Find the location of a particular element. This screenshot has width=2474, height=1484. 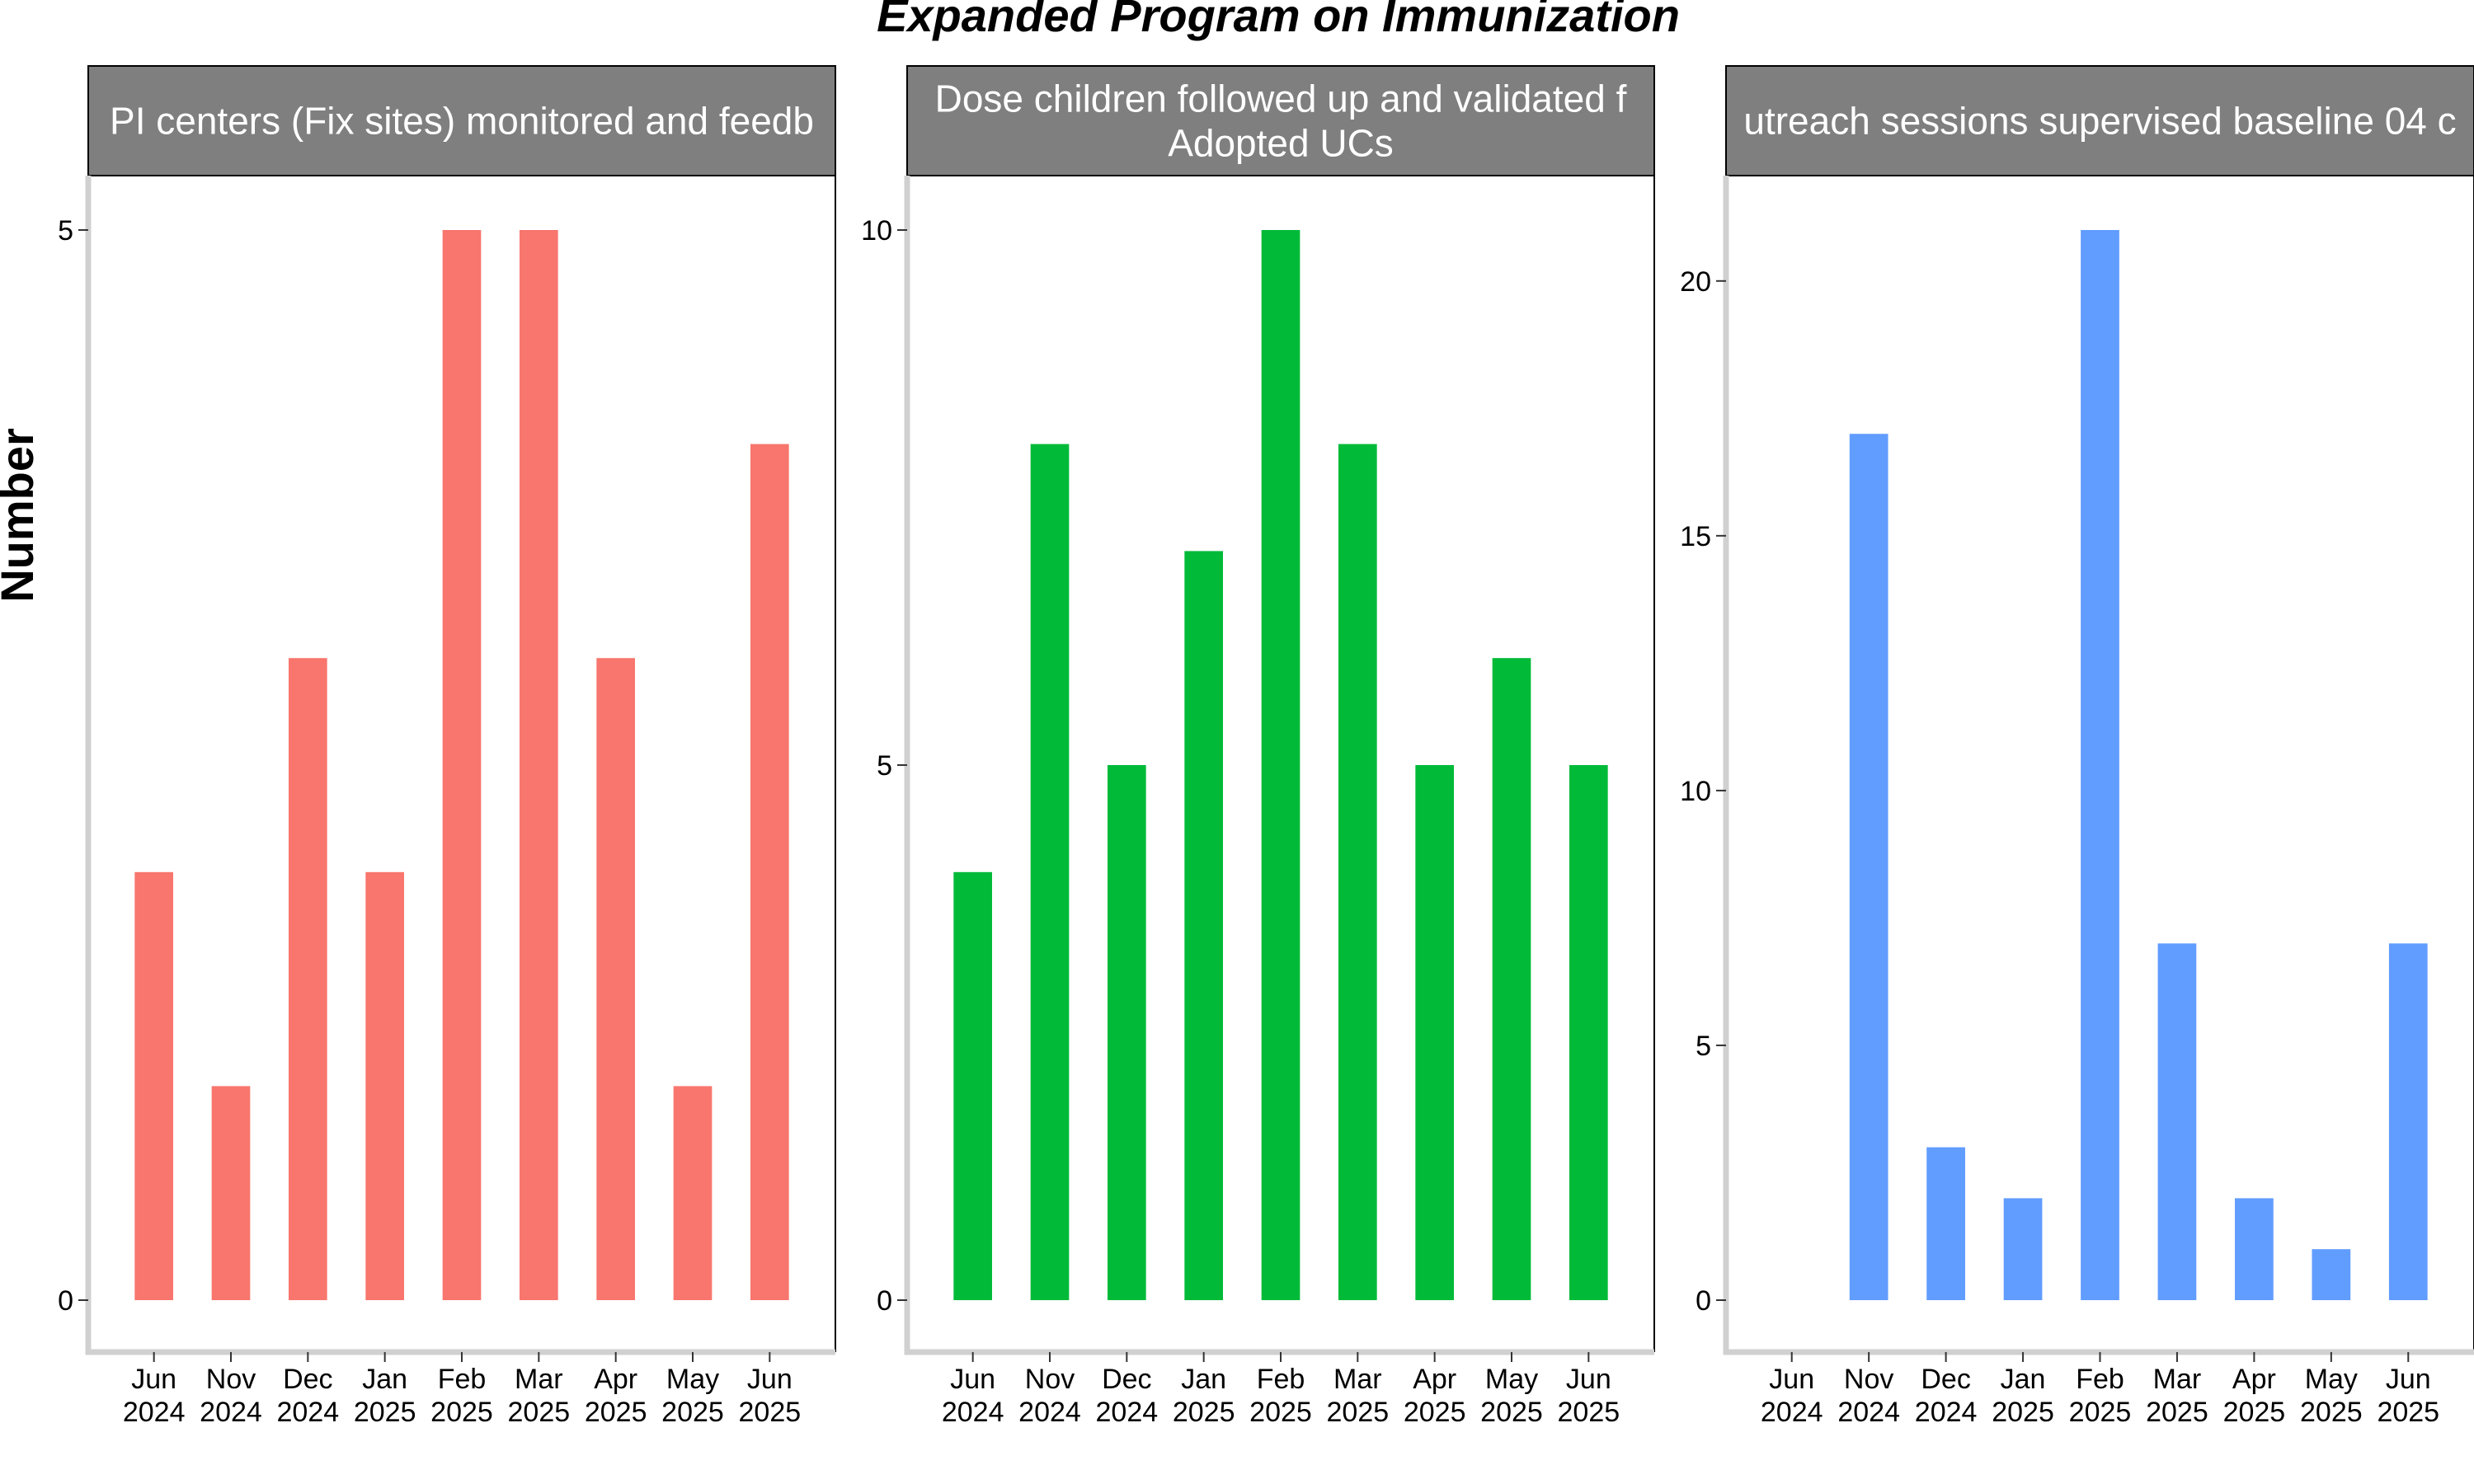

bar-mar-2025 is located at coordinates (2177, 1121).